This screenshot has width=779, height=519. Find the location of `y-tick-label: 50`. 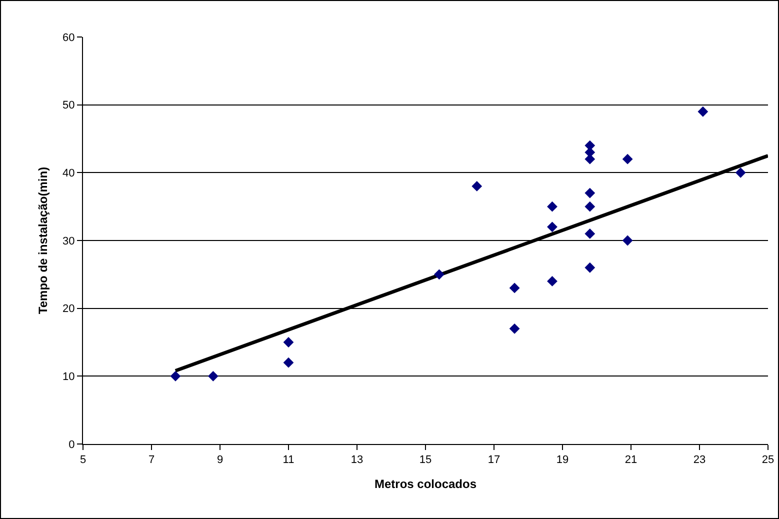

y-tick-label: 50 is located at coordinates (68, 106).